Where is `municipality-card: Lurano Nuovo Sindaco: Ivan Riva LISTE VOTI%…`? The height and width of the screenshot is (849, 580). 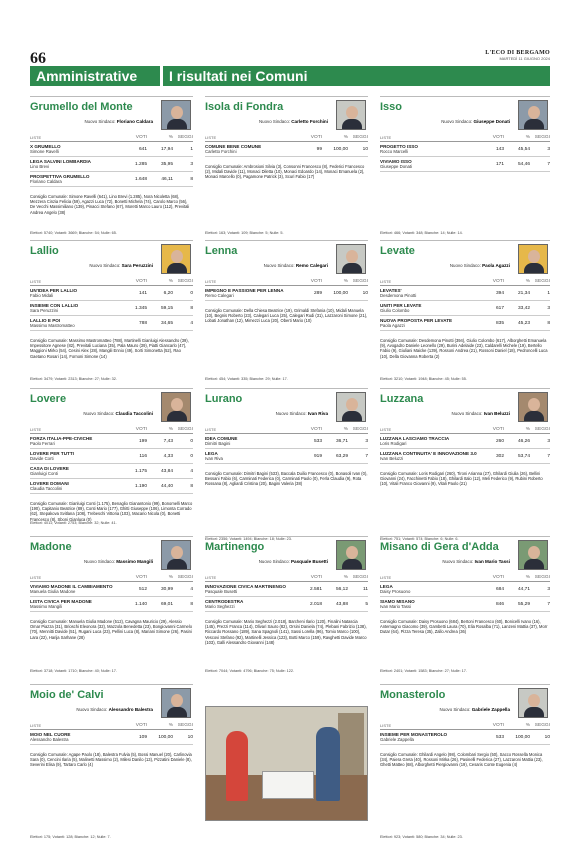
municipality-card: Lurano Nuovo Sindaco: Ivan Riva LISTE VOTI%… is located at coordinates (286, 464).